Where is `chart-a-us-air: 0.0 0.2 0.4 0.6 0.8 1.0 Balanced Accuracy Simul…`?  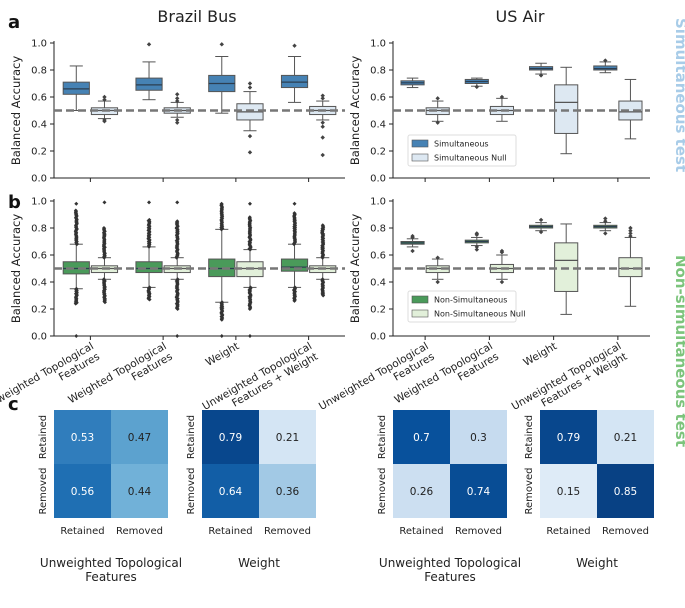 chart-a-us-air: 0.0 0.2 0.4 0.6 0.8 1.0 Balanced Accuracy Simul… is located at coordinates (499, 112).